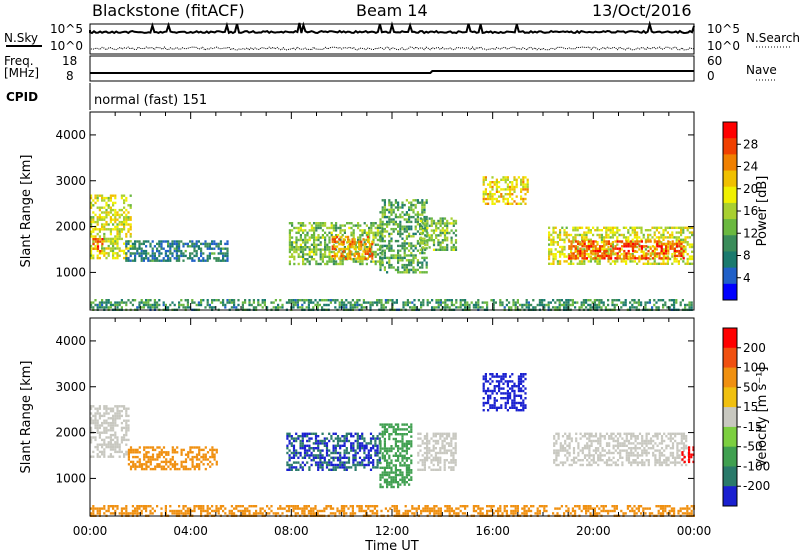 Image resolution: width=800 pixels, height=554 pixels. Describe the element at coordinates (730, 146) in the screenshot. I see `colorbar-swatch` at that location.